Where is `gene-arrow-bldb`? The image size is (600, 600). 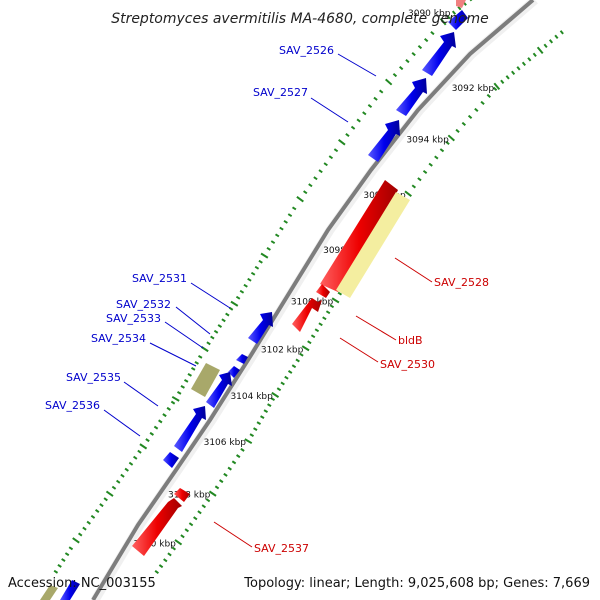 gene-arrow-bldb is located at coordinates (323, 291).